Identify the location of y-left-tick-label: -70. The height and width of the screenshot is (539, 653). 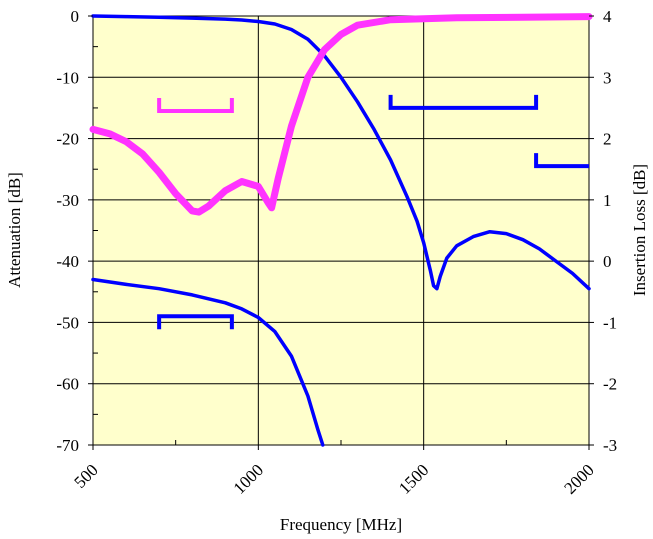
(67, 445).